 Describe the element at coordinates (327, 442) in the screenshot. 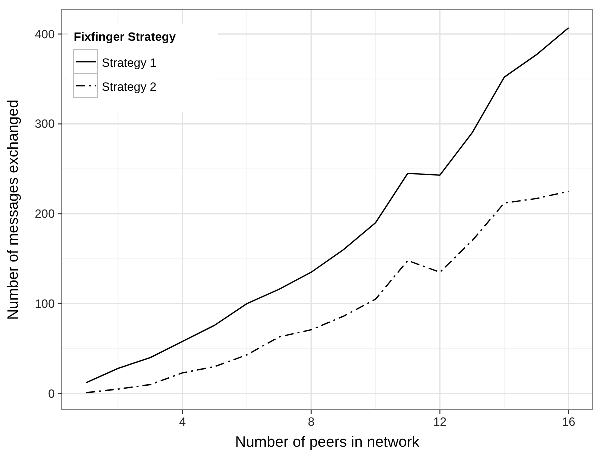

I see `x-axis-title: Number of peers in network` at that location.